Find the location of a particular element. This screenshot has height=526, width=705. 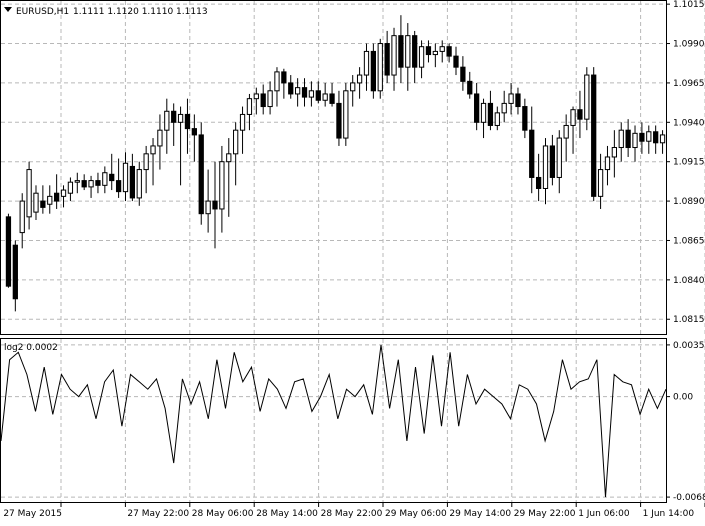

price-tick-label: 1.0865 is located at coordinates (689, 241).